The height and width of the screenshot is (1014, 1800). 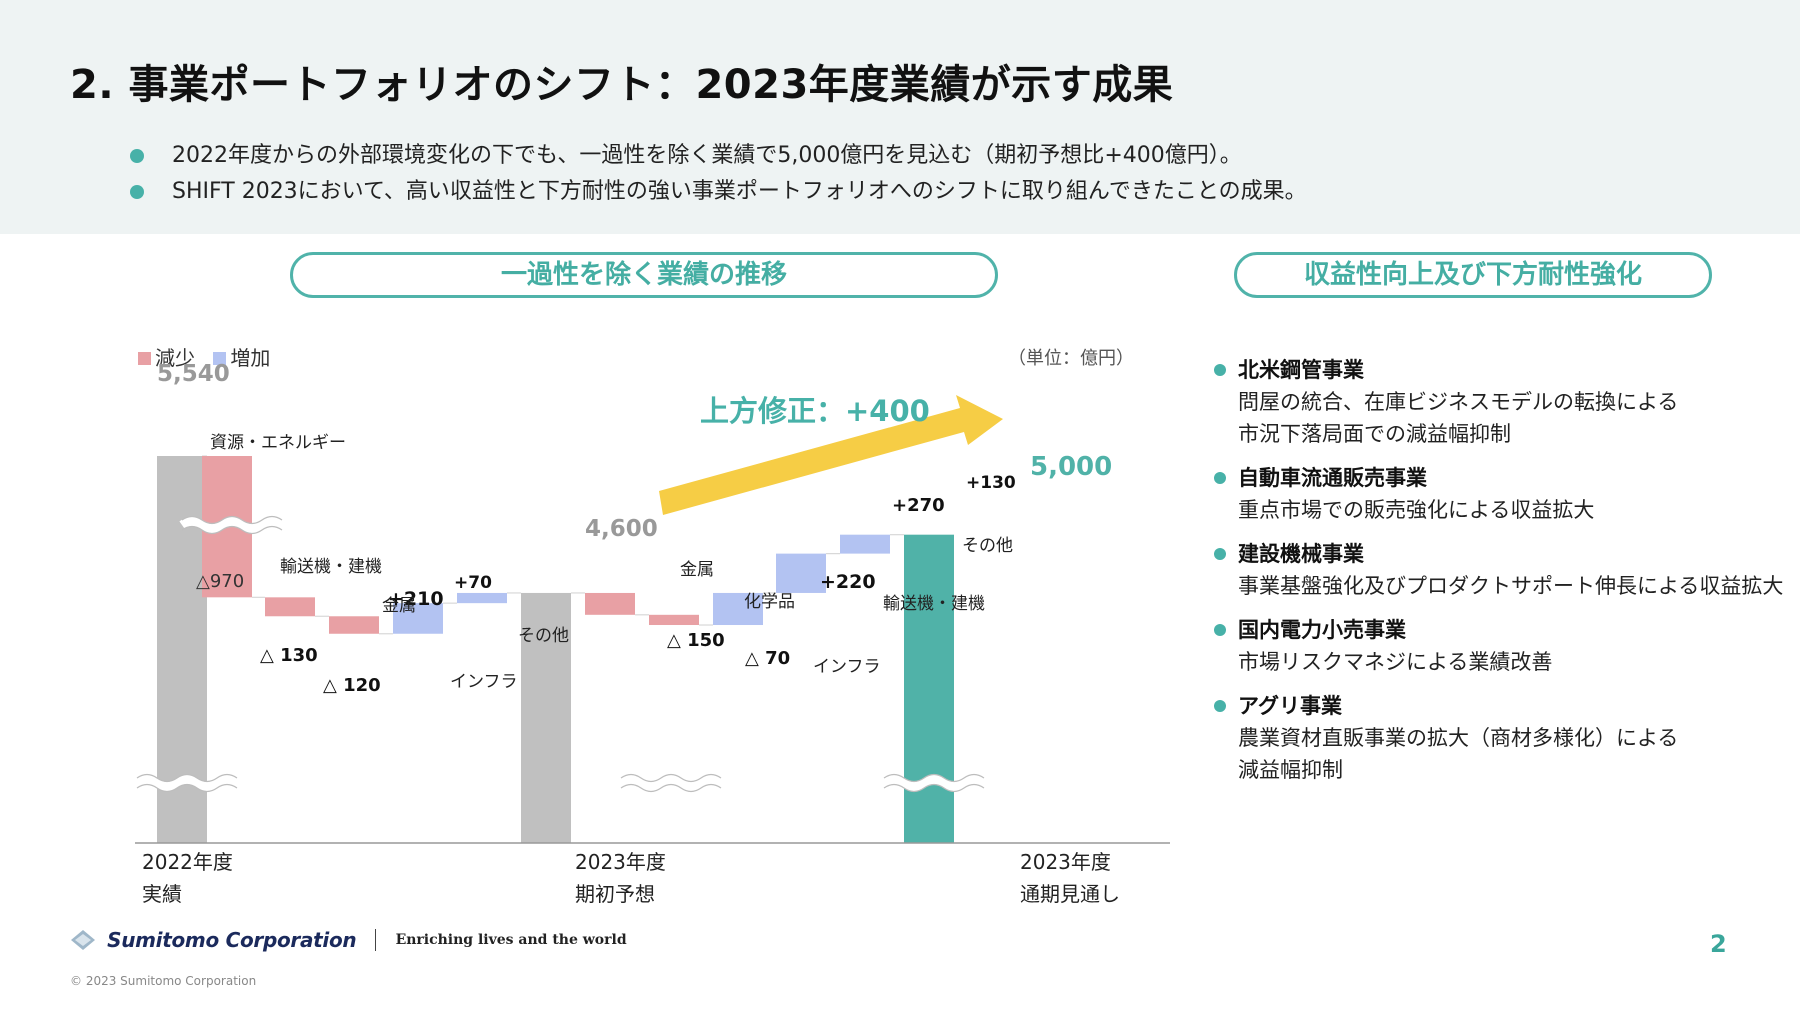 I want to click on legend-decrease-swatch, so click(x=144, y=358).